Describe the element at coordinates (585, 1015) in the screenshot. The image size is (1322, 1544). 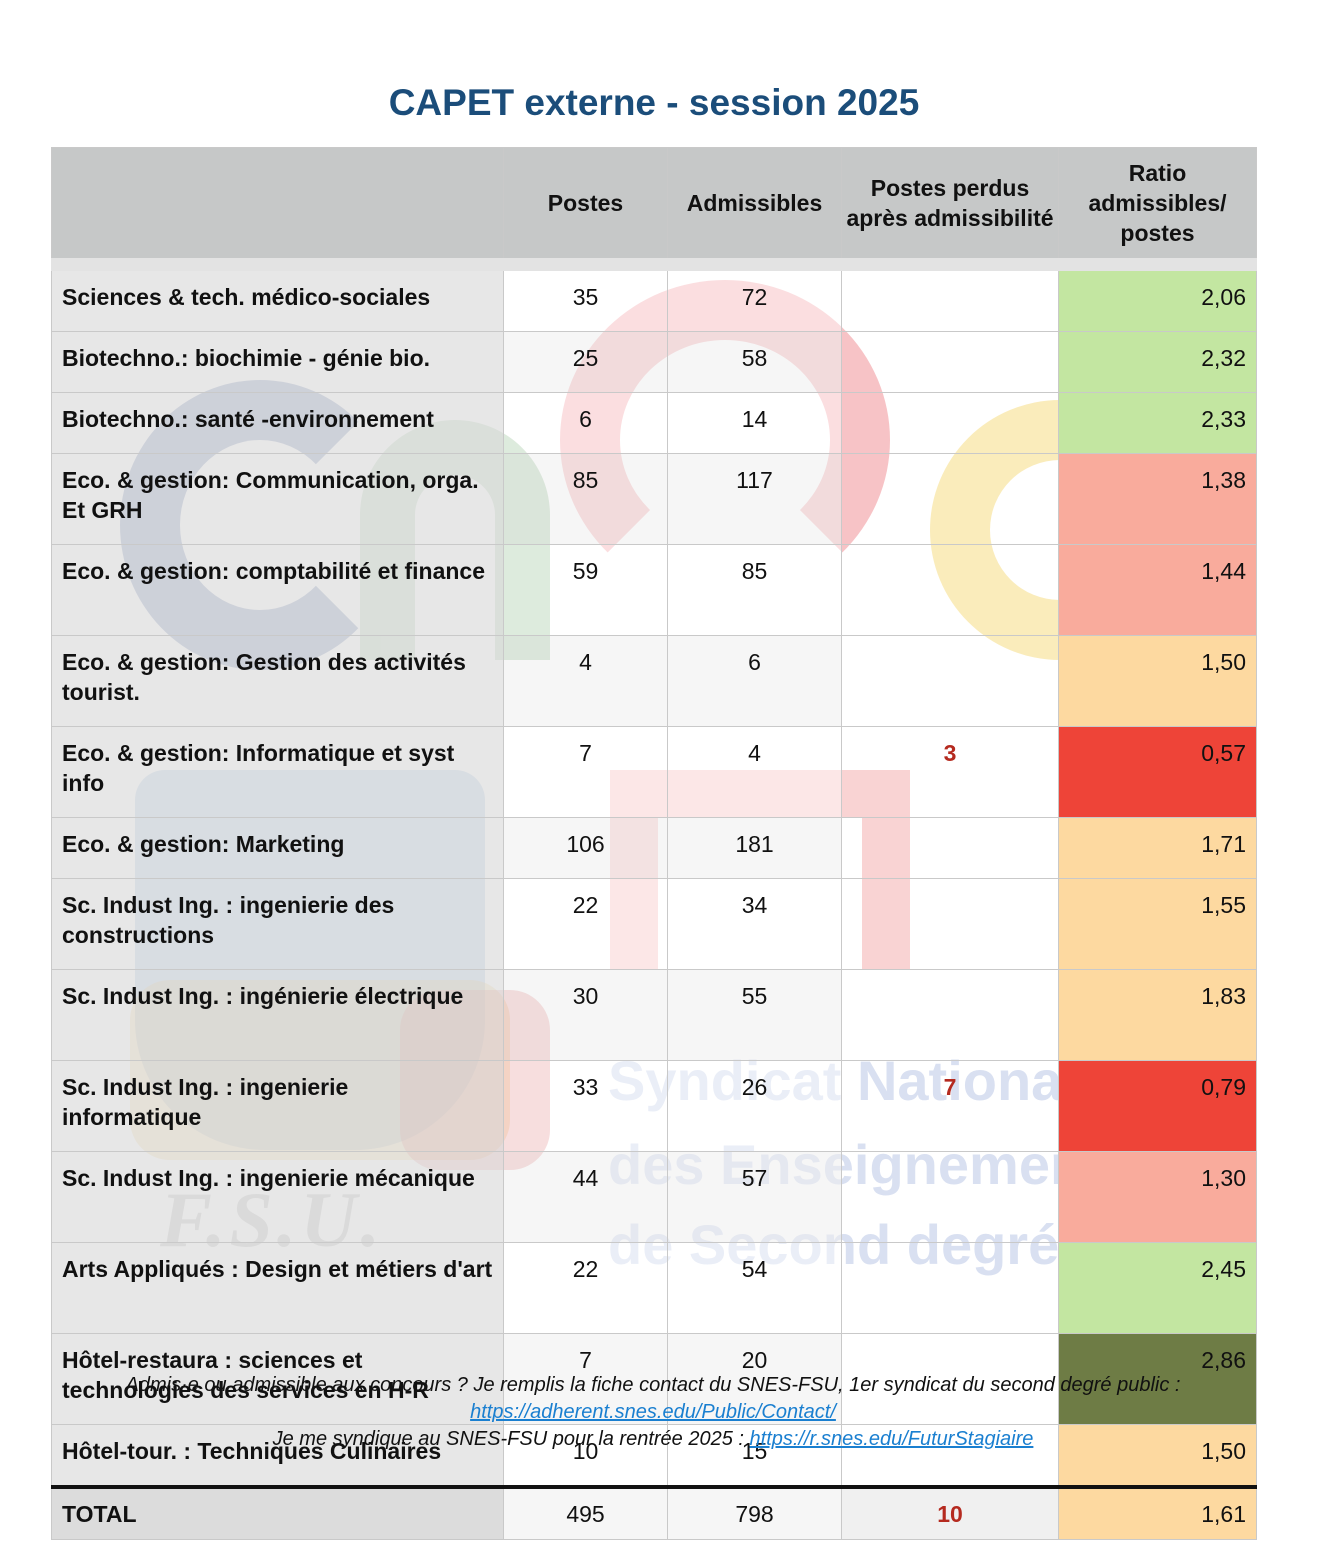
I see `row-postes: 30` at that location.